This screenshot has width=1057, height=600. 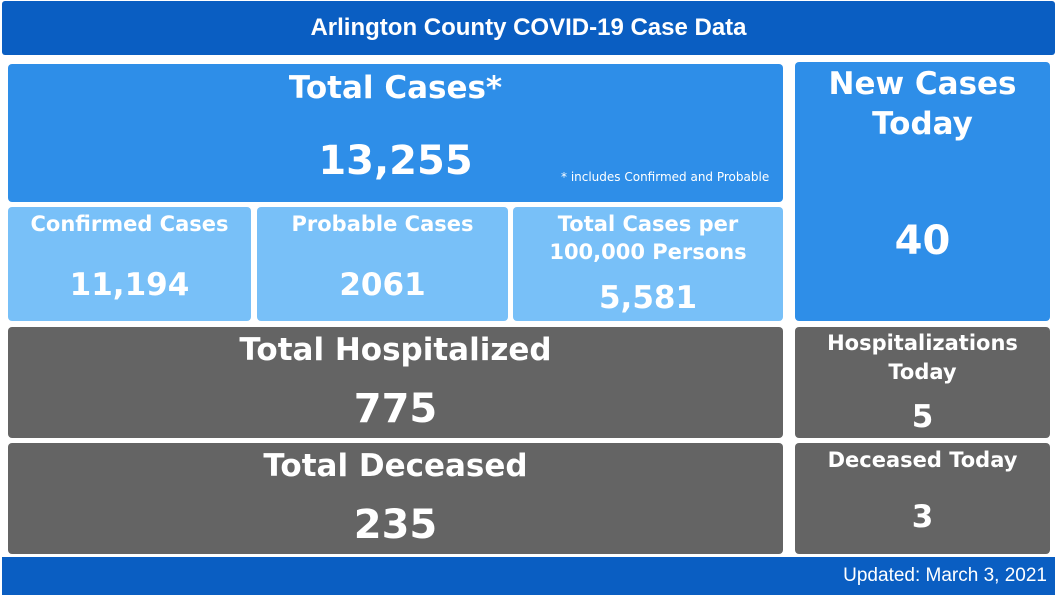 What do you see at coordinates (528, 576) in the screenshot?
I see `dashboard-footer: Updated: March 3, 2021` at bounding box center [528, 576].